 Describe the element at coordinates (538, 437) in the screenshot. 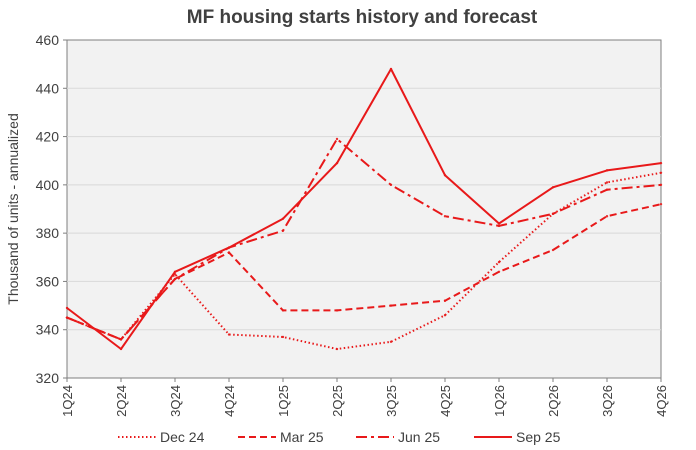

I see `legend-label-sep-25: Sep 25` at that location.